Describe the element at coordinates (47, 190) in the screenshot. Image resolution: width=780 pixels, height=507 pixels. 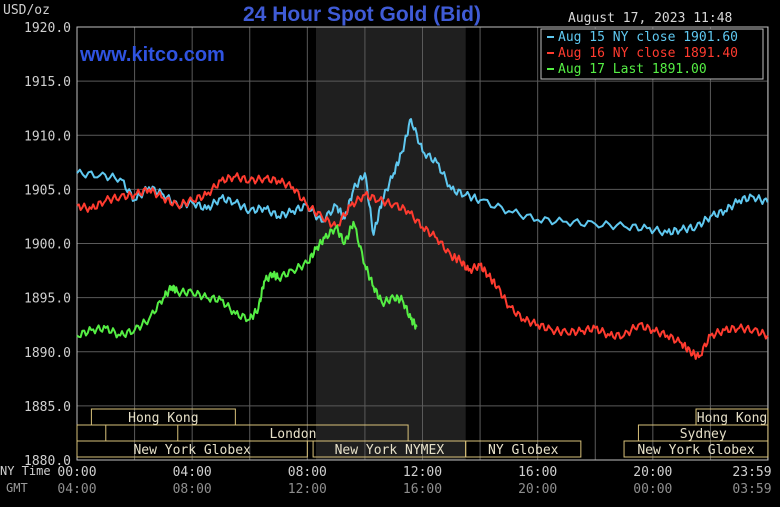
I see `y-tick-label: 1905.0` at that location.